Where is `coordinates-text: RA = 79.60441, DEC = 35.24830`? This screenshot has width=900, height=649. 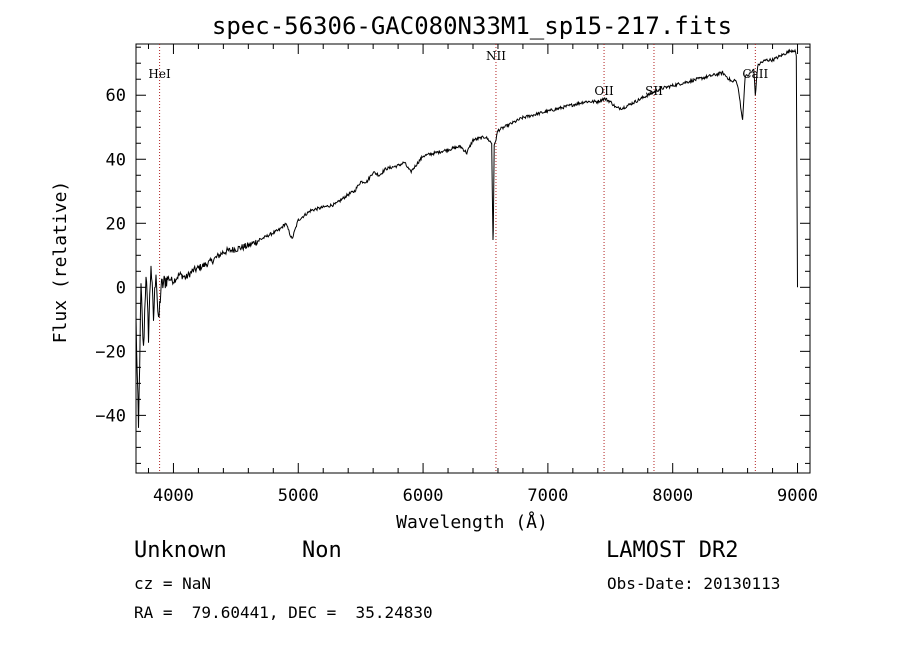 coordinates-text: RA = 79.60441, DEC = 35.24830 is located at coordinates (283, 612).